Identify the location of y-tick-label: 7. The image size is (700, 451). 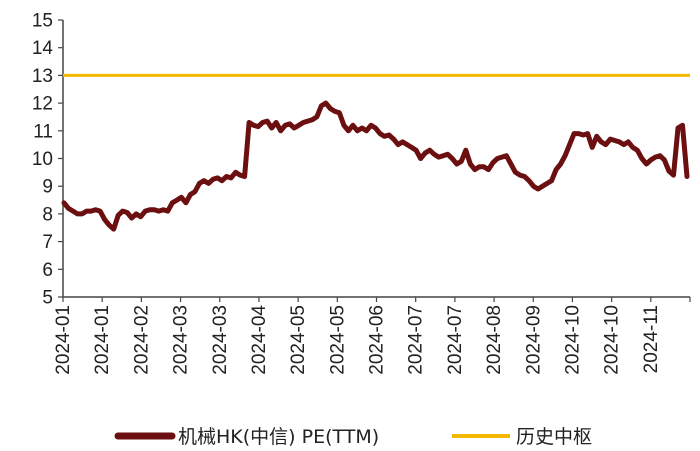
(47, 242).